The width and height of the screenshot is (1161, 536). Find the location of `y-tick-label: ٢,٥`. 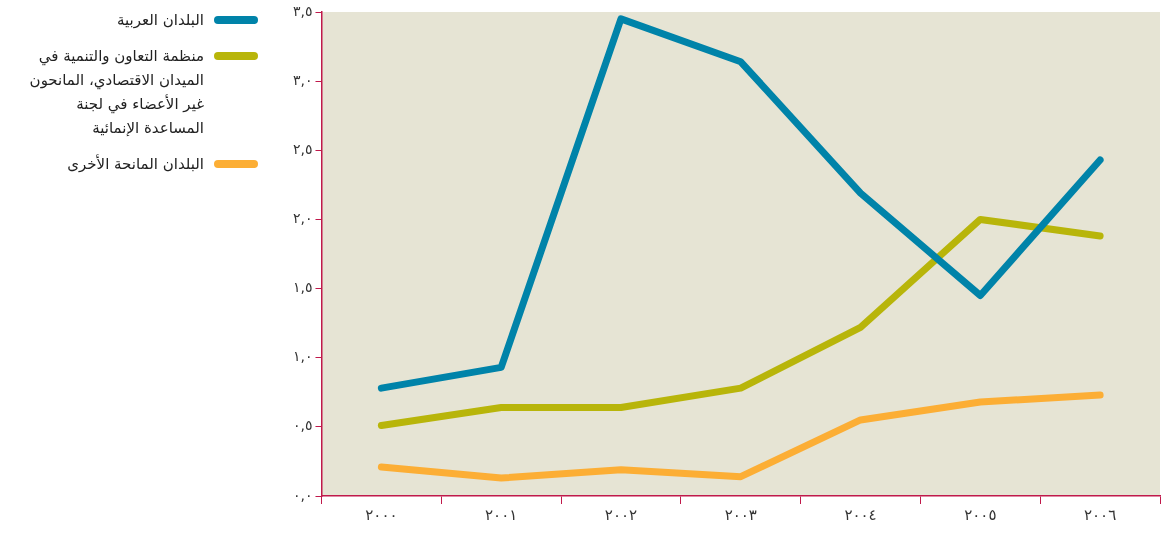

y-tick-label: ٢,٥ is located at coordinates (302, 148).